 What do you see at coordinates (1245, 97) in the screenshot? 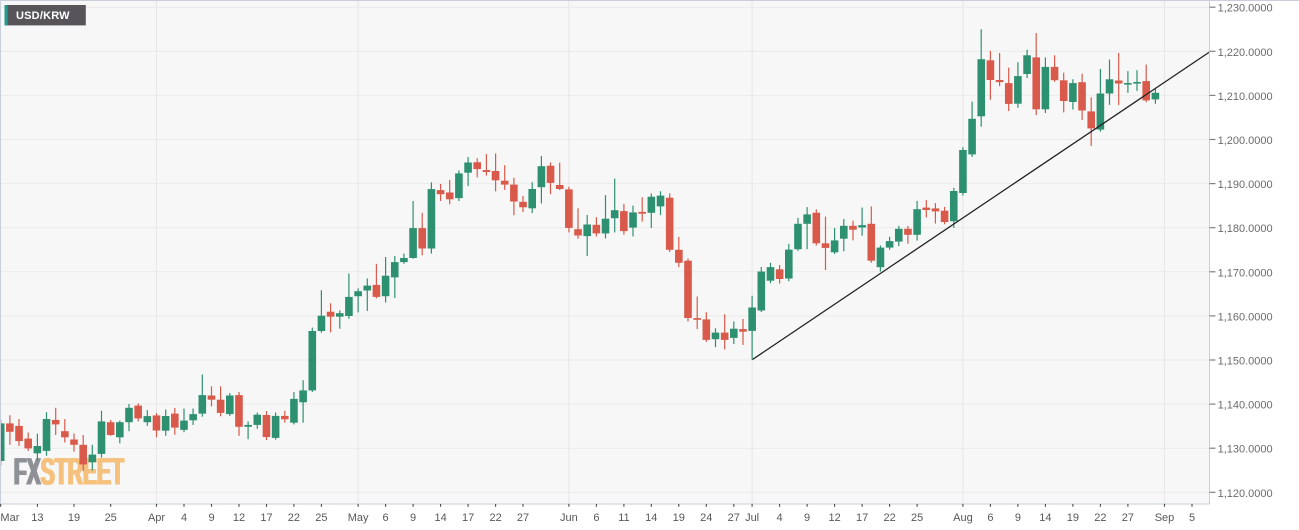
I see `svg-text: 1,210.0000` at bounding box center [1245, 97].